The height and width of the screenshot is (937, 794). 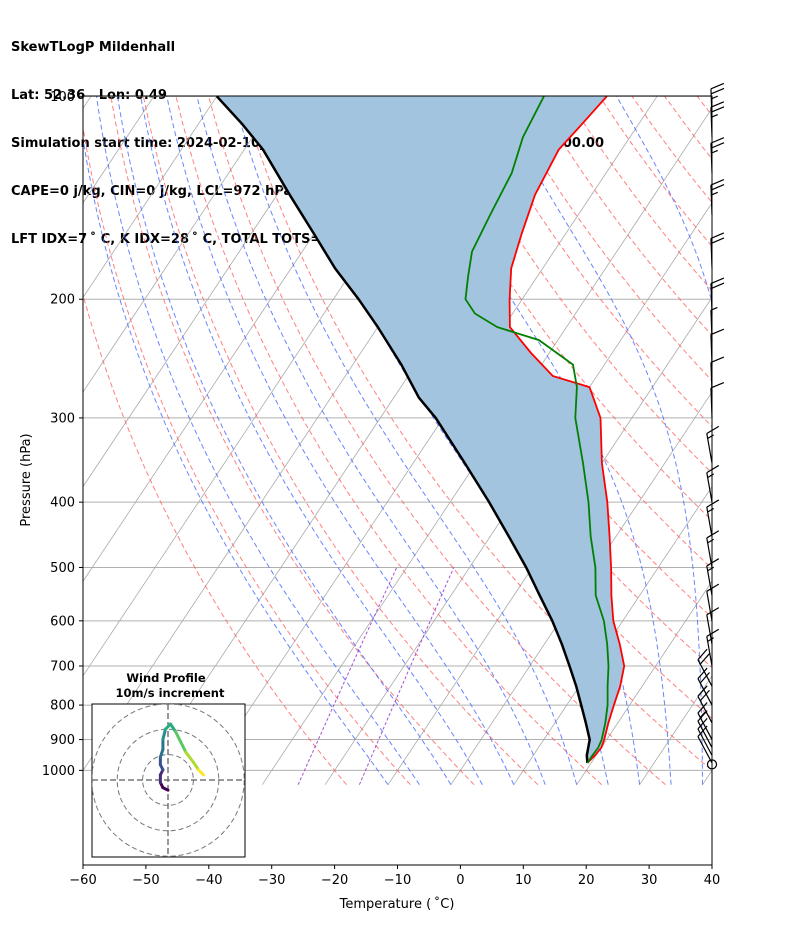 What do you see at coordinates (712, 880) in the screenshot?
I see `x-tick-label: 40` at bounding box center [712, 880].